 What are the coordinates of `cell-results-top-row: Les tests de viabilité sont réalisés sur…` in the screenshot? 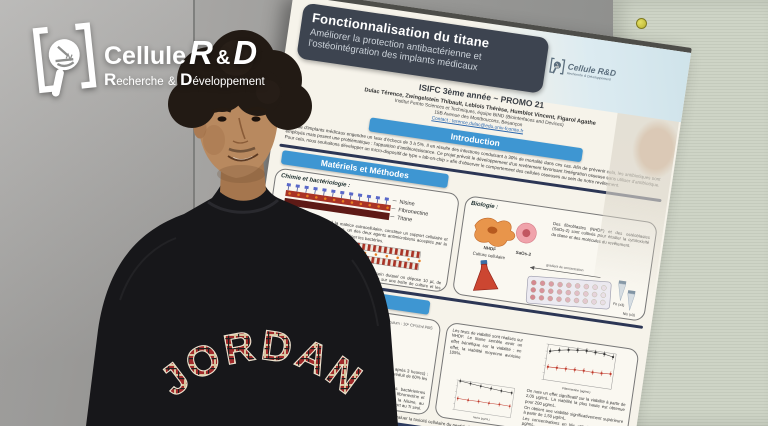 It's located at (539, 364).